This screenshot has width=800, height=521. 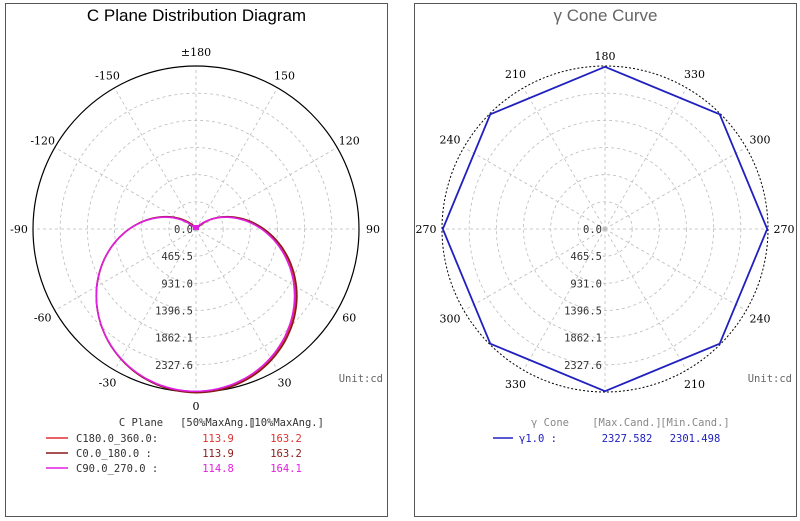 What do you see at coordinates (108, 382) in the screenshot?
I see `angle-label: -30` at bounding box center [108, 382].